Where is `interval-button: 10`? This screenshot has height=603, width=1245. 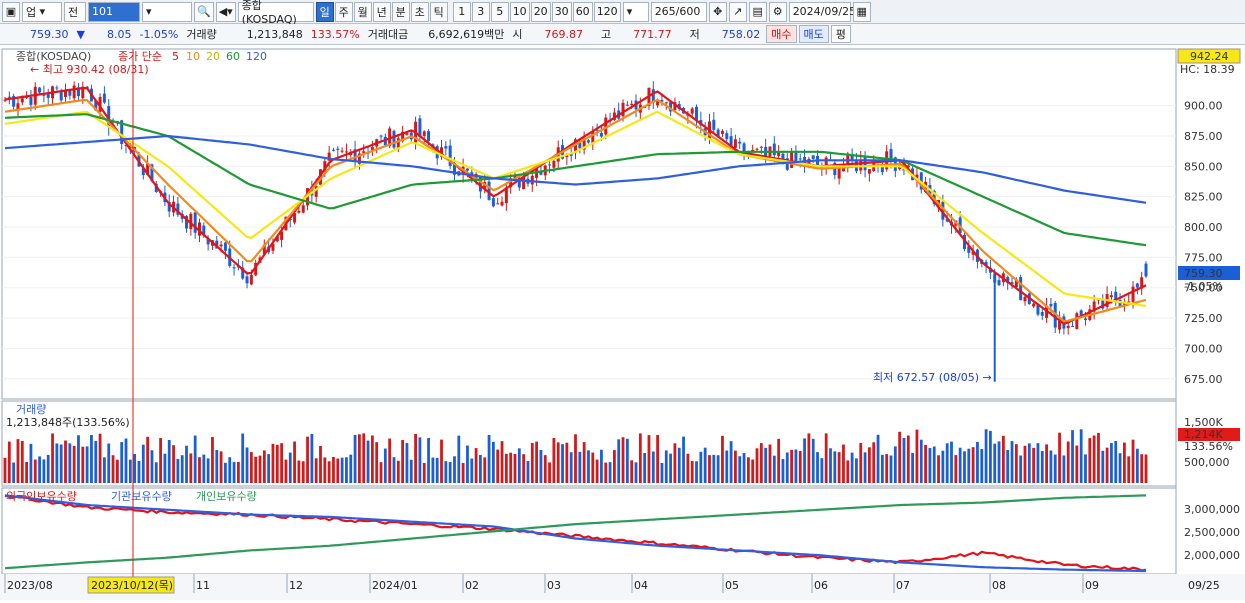 interval-button: 10 is located at coordinates (519, 11).